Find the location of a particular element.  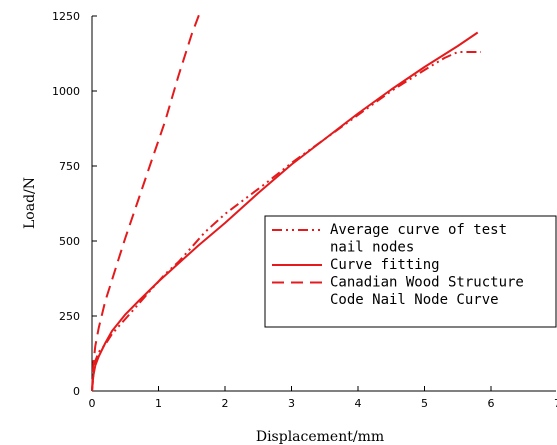

x-tick-label: 5 is located at coordinates (424, 403).